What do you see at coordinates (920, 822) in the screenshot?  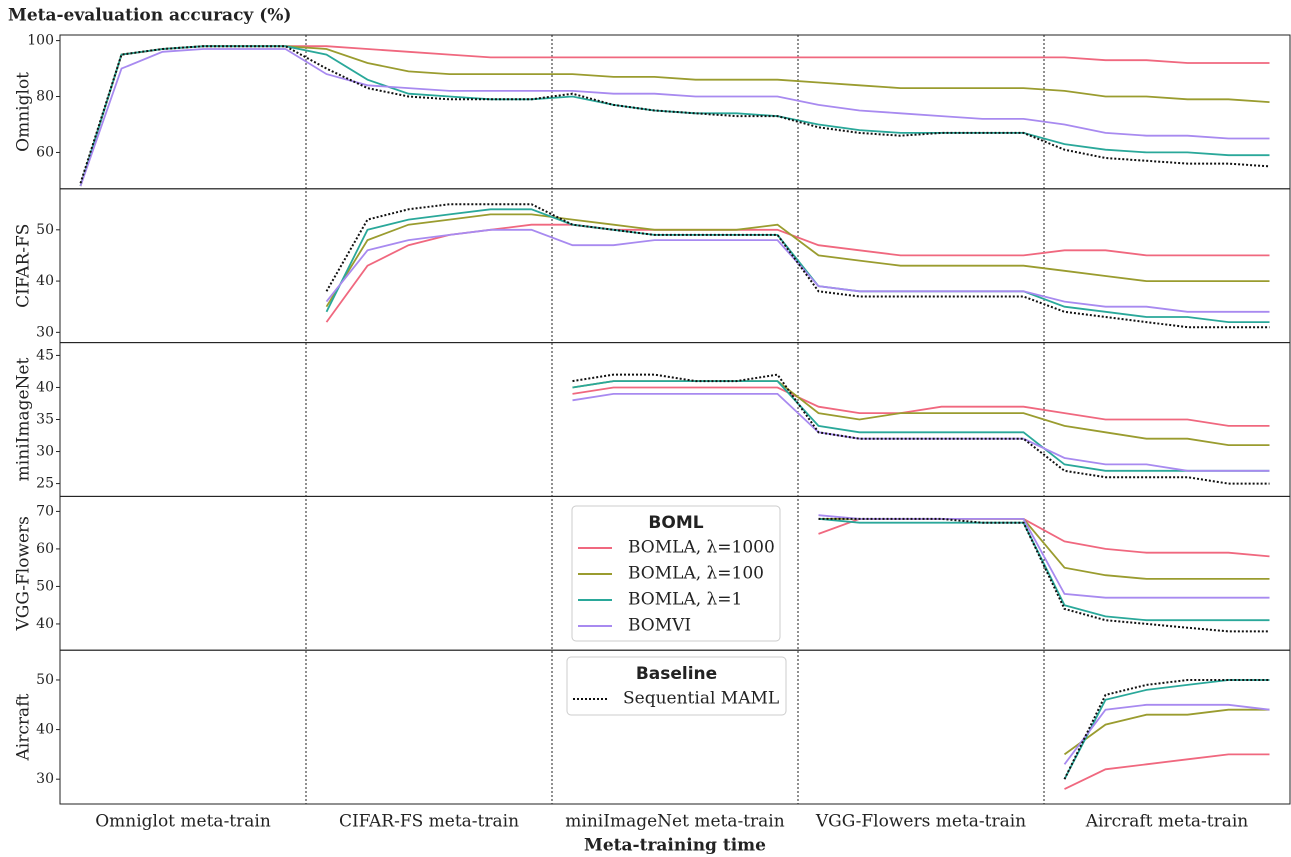 I see `x-tick-label: VGG-Flowers meta-train` at bounding box center [920, 822].